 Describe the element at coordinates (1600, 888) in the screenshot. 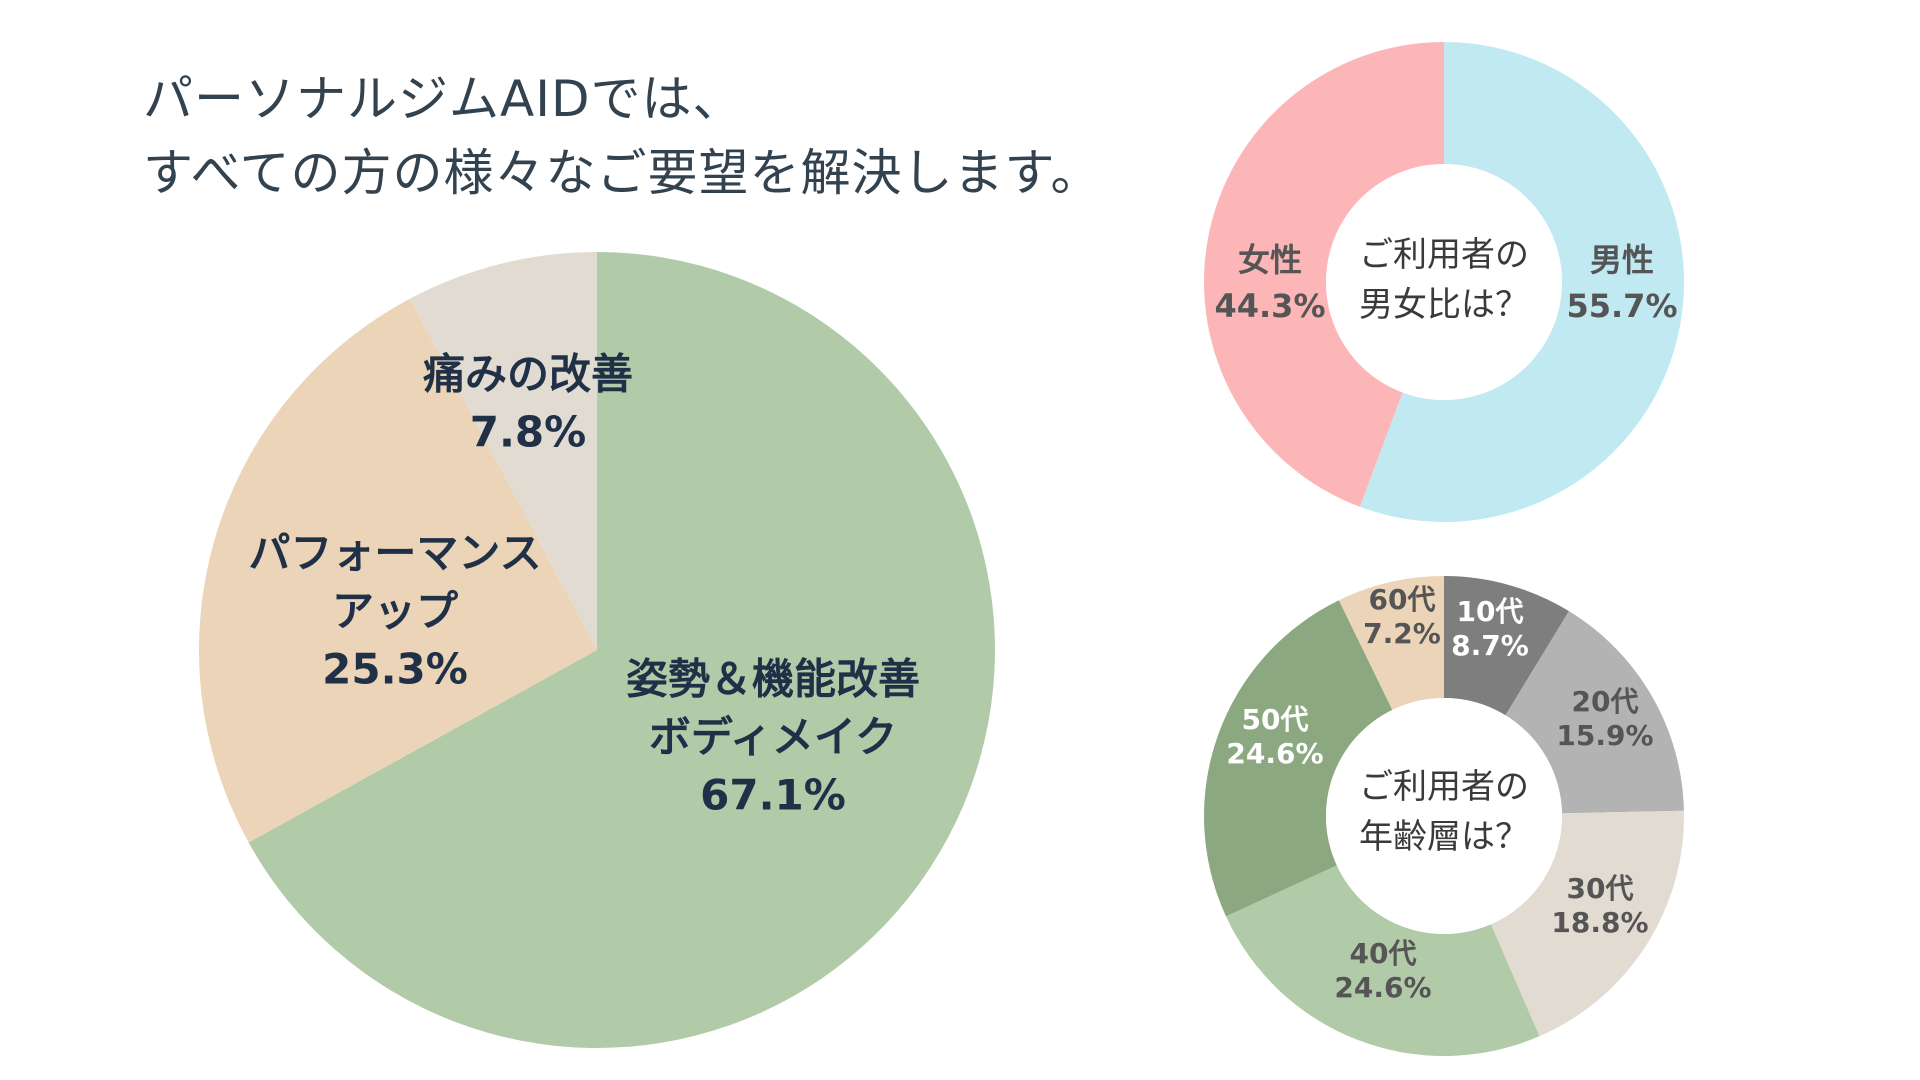

I see `age-slice-2-label: 30代` at that location.